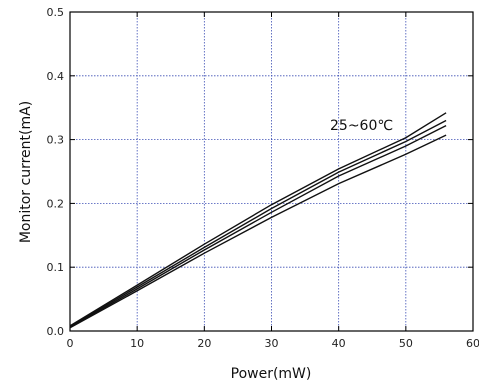 This screenshot has width=479, height=384. I want to click on temperature-range-annotation: 25~60℃, so click(361, 126).